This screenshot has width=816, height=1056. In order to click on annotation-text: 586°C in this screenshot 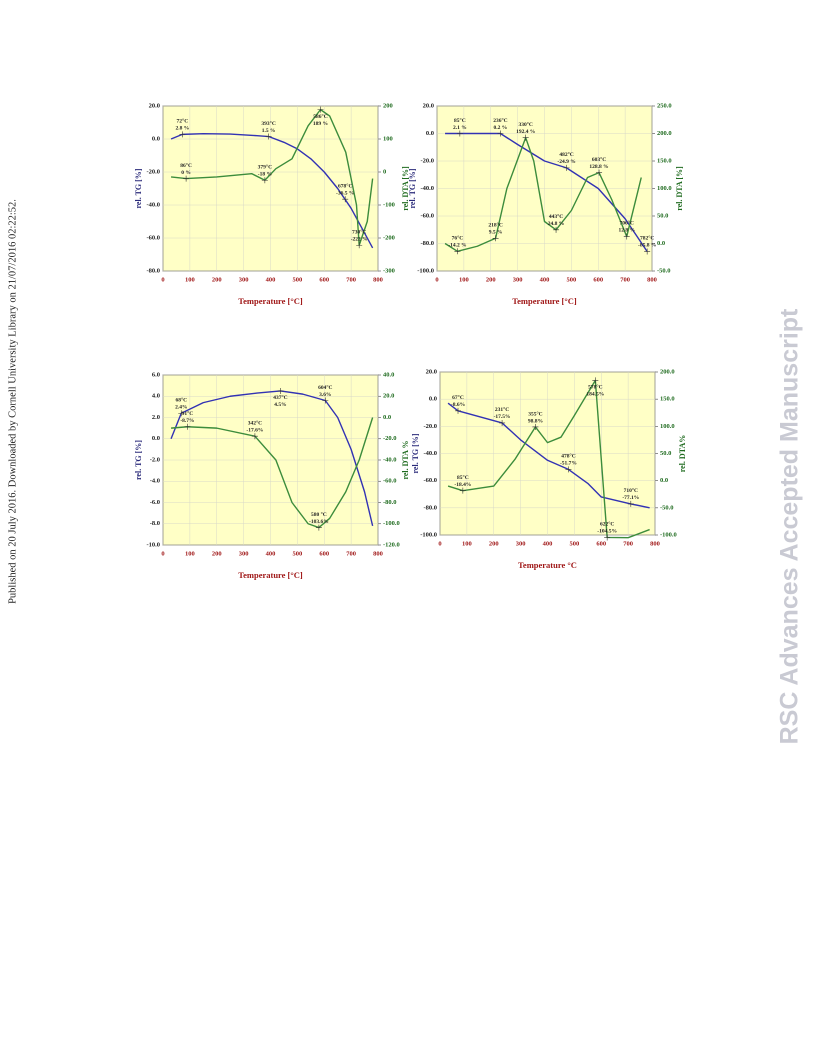, I will do `click(320, 116)`.